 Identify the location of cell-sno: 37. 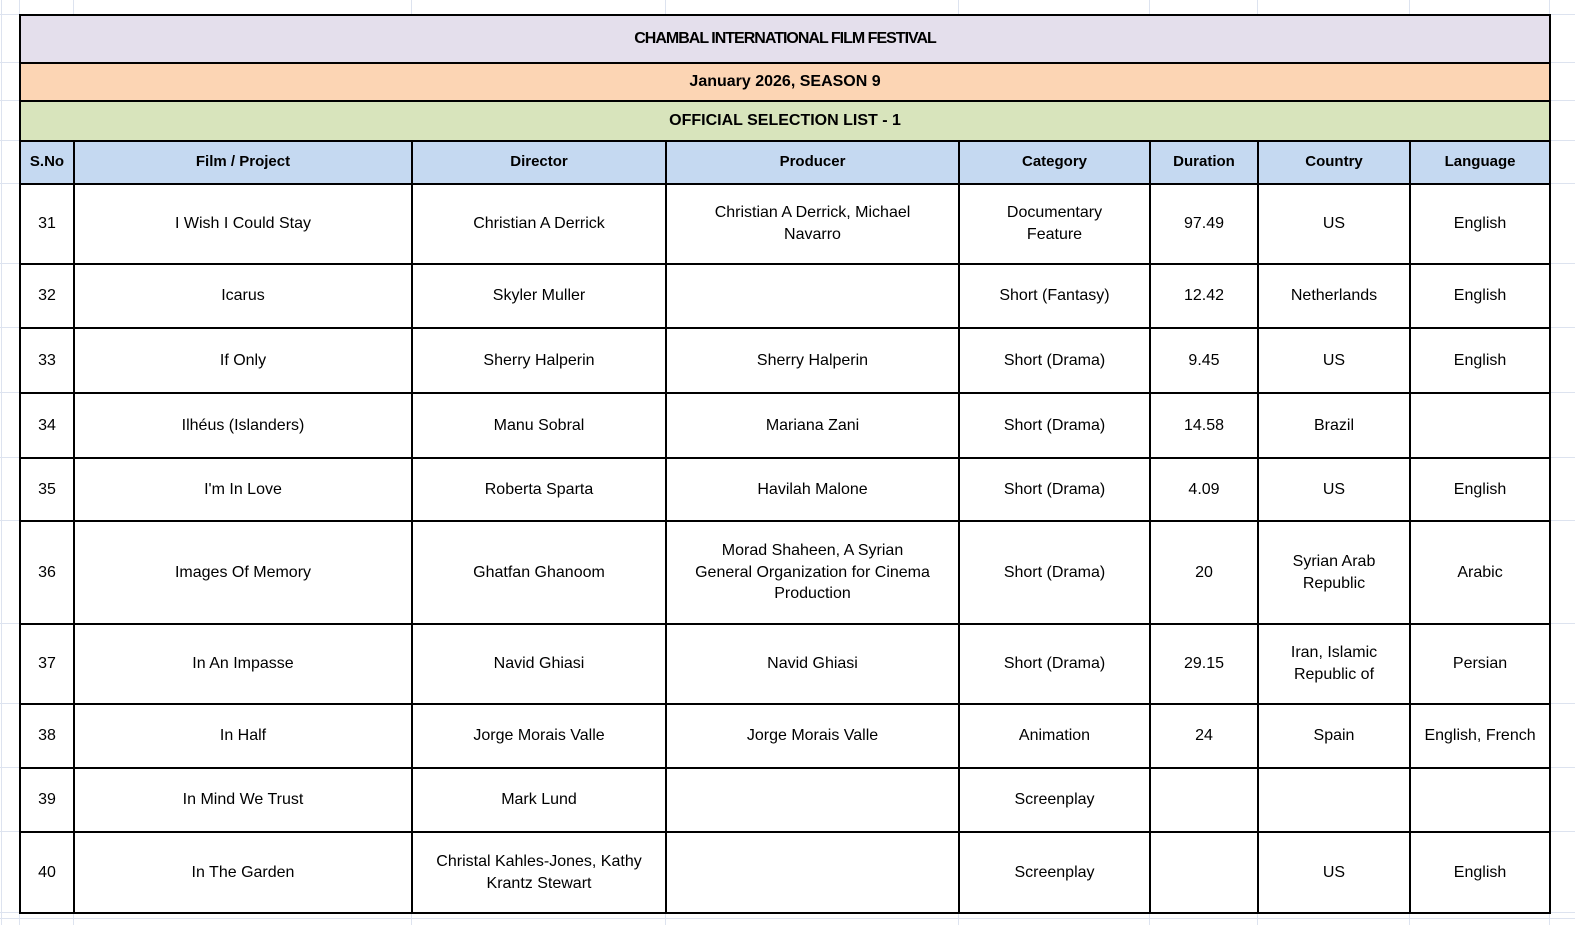
(47, 664).